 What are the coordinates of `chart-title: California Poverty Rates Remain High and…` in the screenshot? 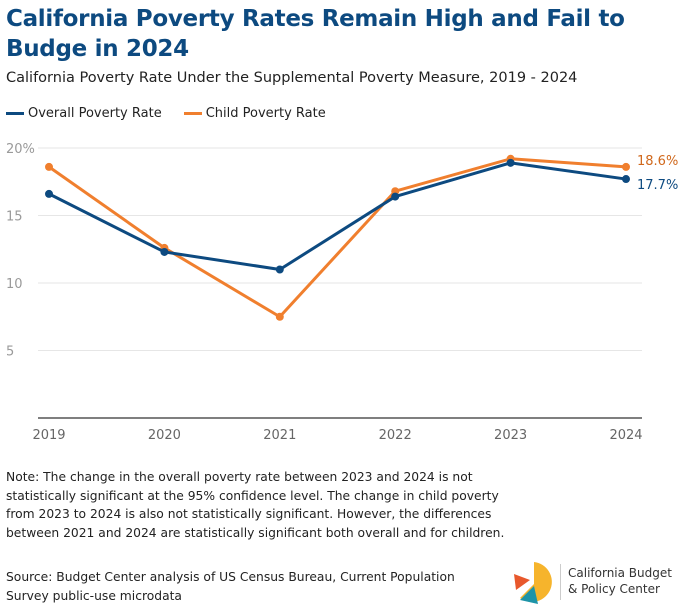 It's located at (315, 34).